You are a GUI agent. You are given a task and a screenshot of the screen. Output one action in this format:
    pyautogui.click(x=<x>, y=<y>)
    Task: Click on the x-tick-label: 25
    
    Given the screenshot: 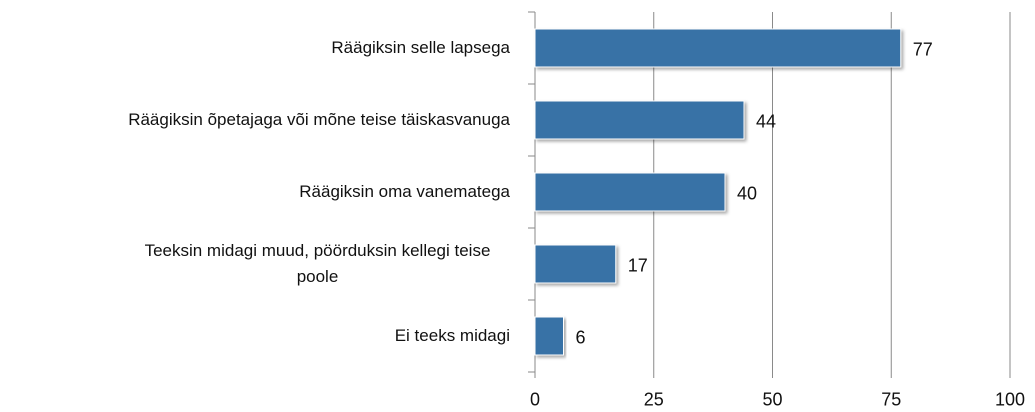 What is the action you would take?
    pyautogui.click(x=653, y=399)
    